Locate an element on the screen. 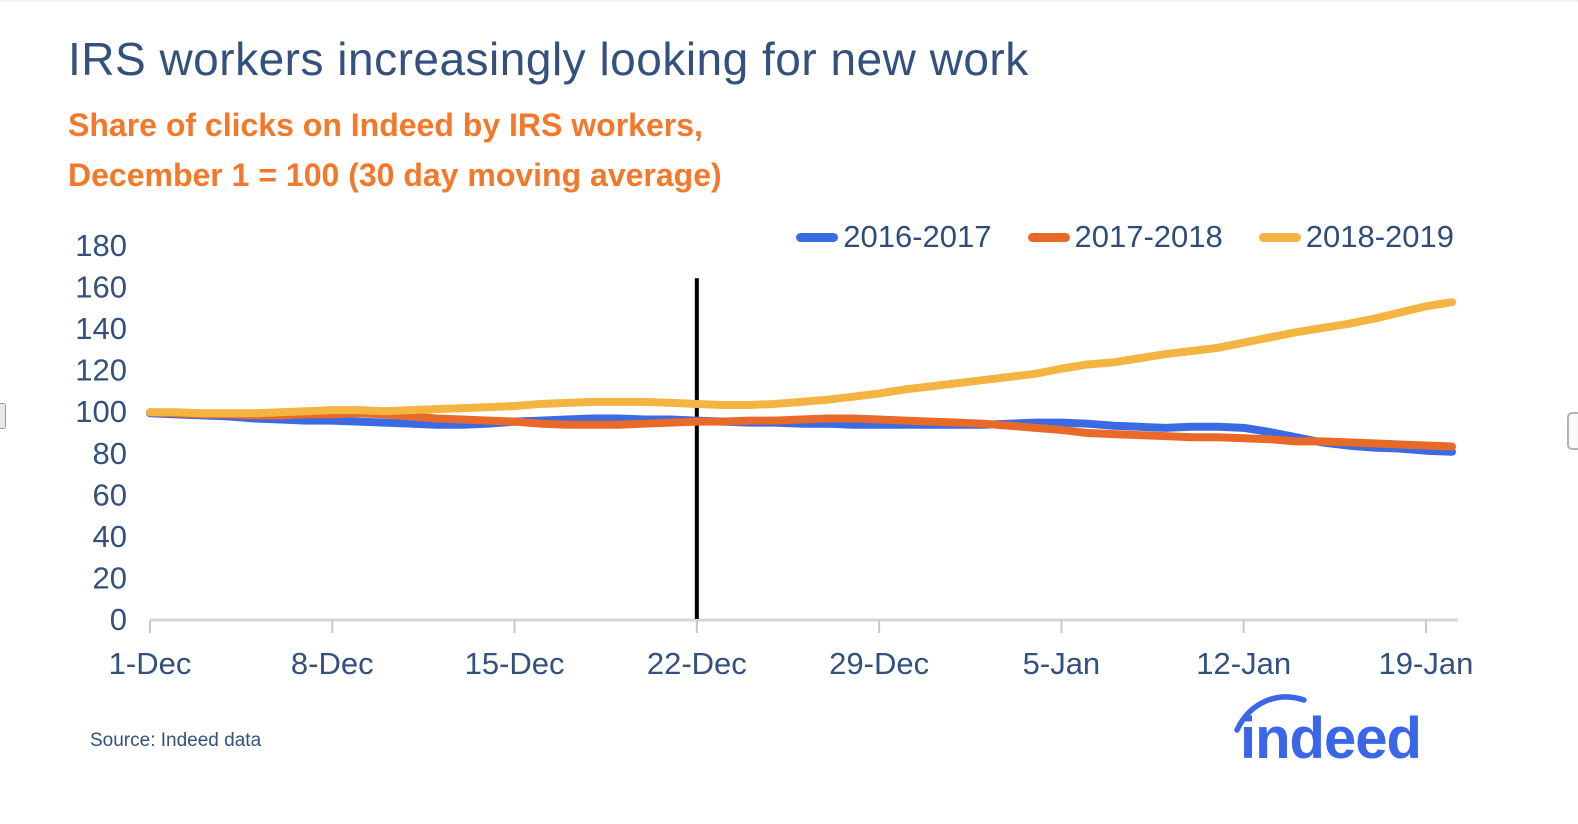  carousel-prev-button-partial is located at coordinates (3, 416).